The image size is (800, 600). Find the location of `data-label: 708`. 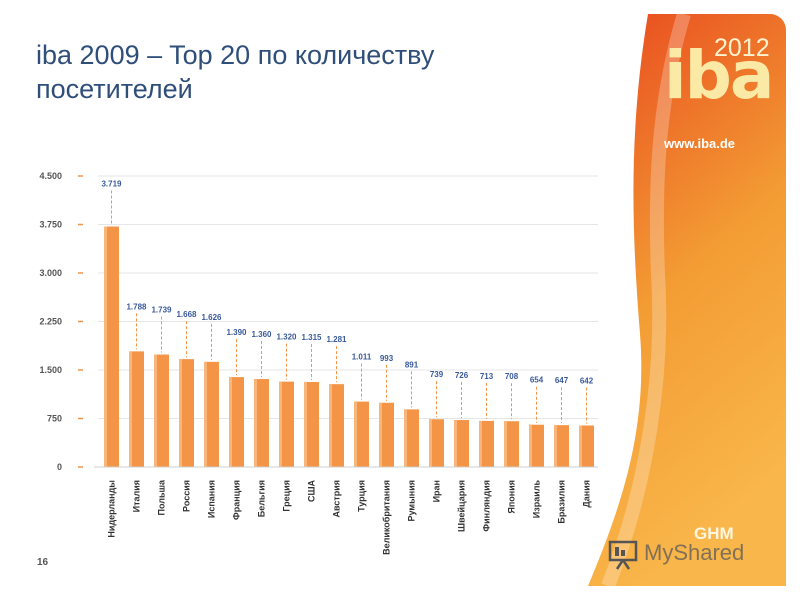

data-label: 708 is located at coordinates (512, 376).